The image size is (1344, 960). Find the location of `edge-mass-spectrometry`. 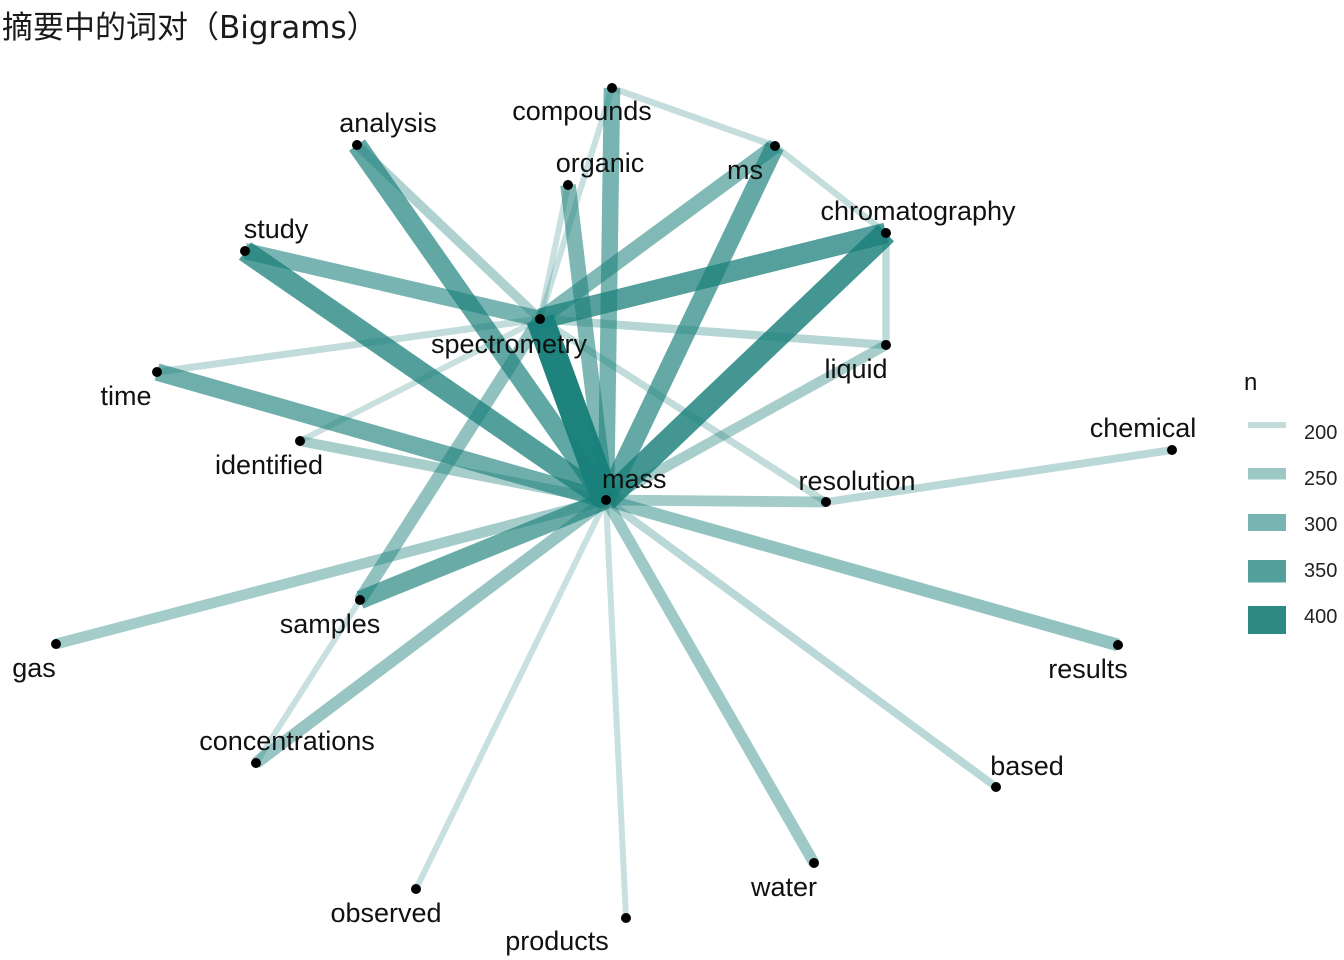

edge-mass-spectrometry is located at coordinates (573, 409).